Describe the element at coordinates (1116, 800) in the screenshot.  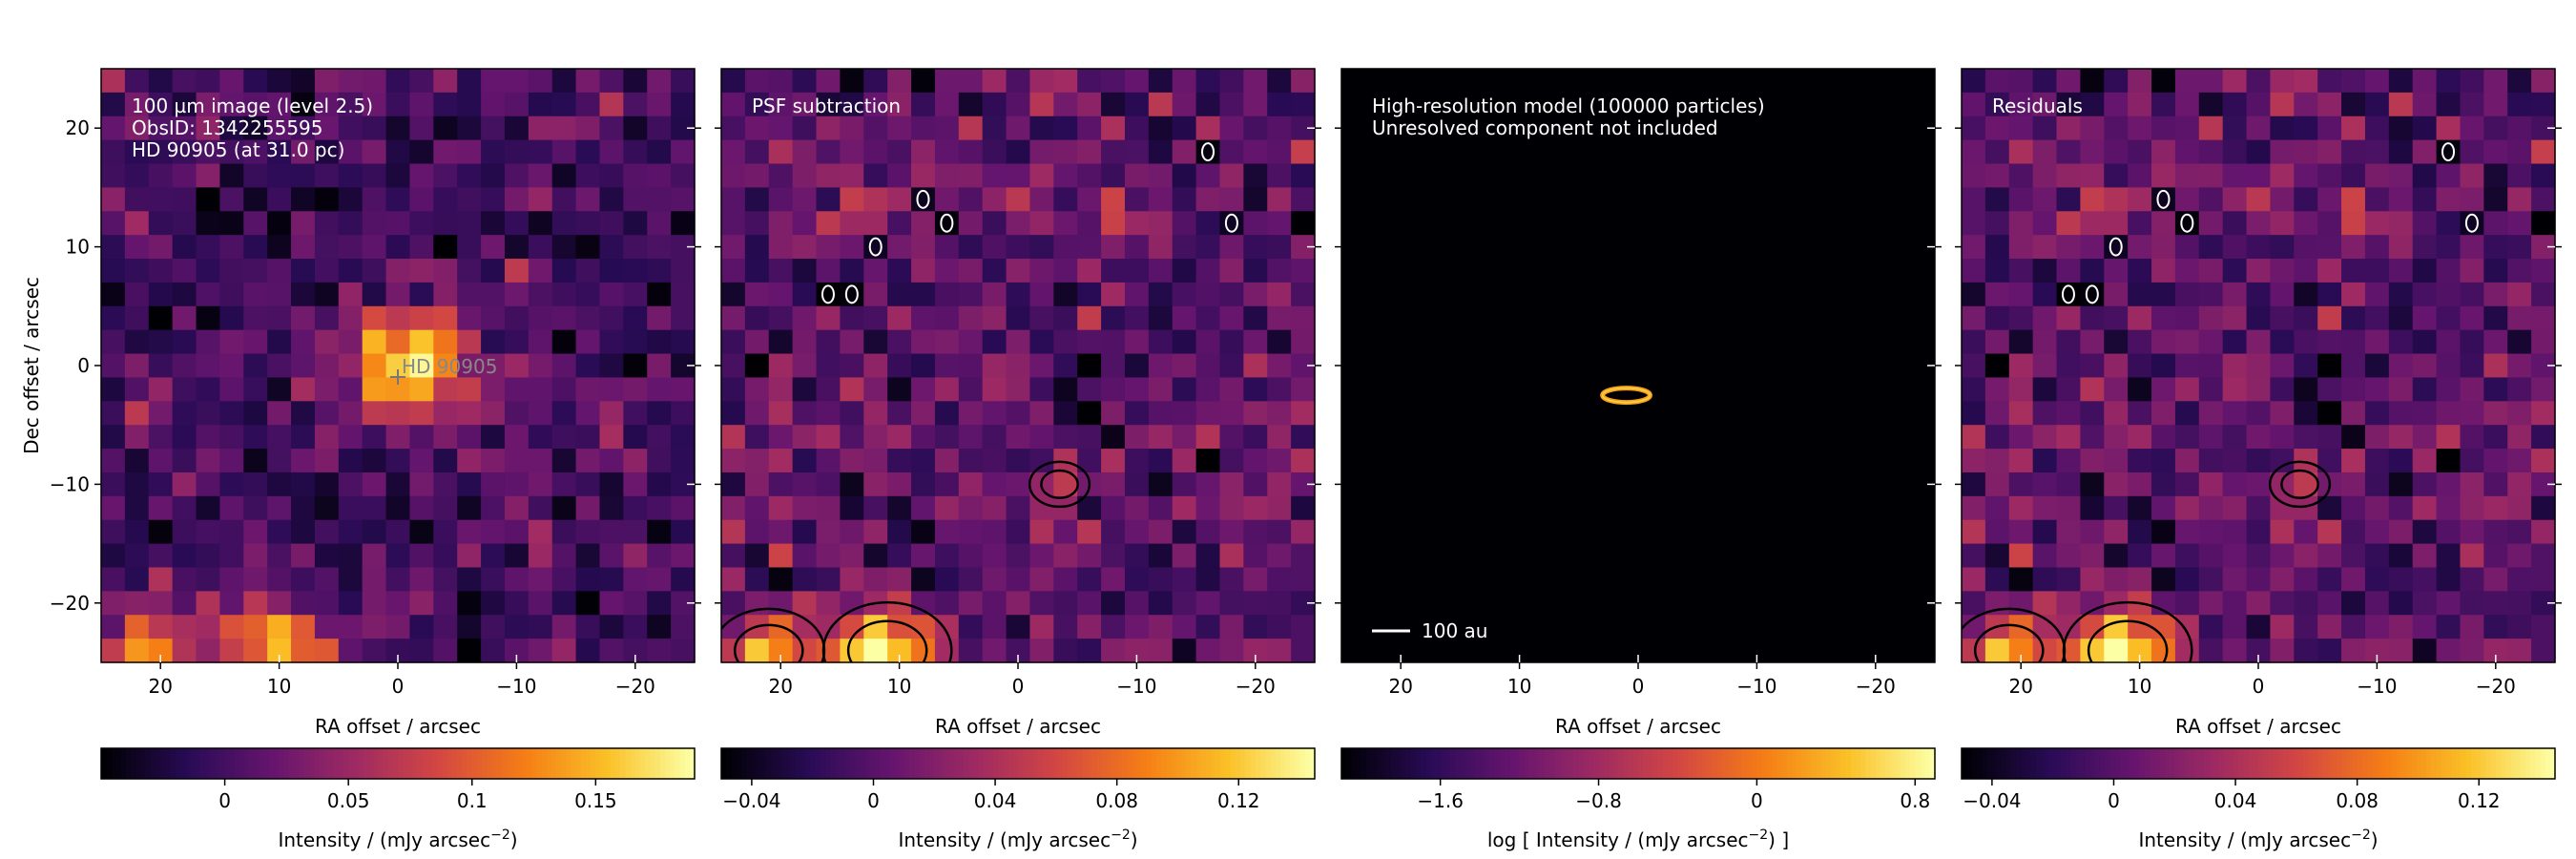
I see `colorbar-tick-label: 0.08` at that location.